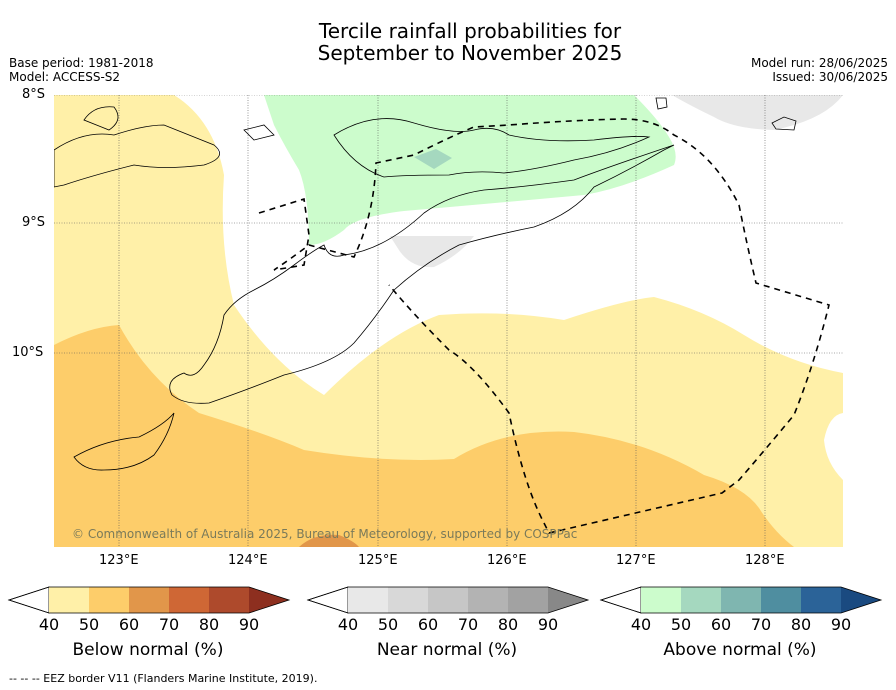 This screenshot has height=690, width=896. Describe the element at coordinates (248, 560) in the screenshot. I see `lon-label-124e: 124°E` at that location.